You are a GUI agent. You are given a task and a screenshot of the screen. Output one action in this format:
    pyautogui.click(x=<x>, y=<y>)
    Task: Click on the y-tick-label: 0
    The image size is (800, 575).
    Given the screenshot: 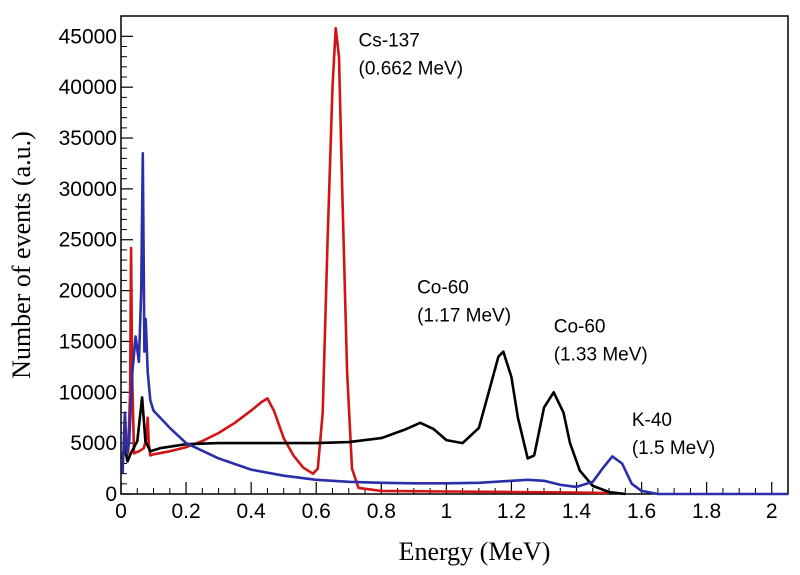 What is the action you would take?
    pyautogui.click(x=111, y=494)
    